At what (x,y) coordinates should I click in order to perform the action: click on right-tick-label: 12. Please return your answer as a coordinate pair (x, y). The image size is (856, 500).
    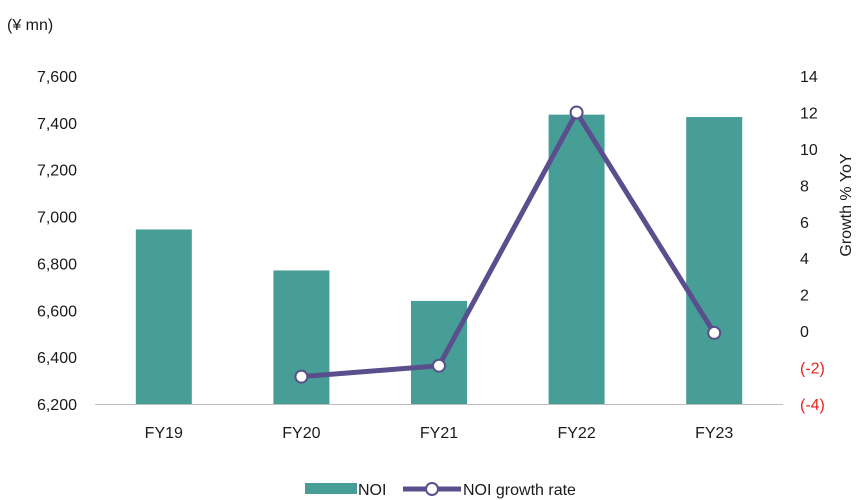
    Looking at the image, I should click on (809, 113).